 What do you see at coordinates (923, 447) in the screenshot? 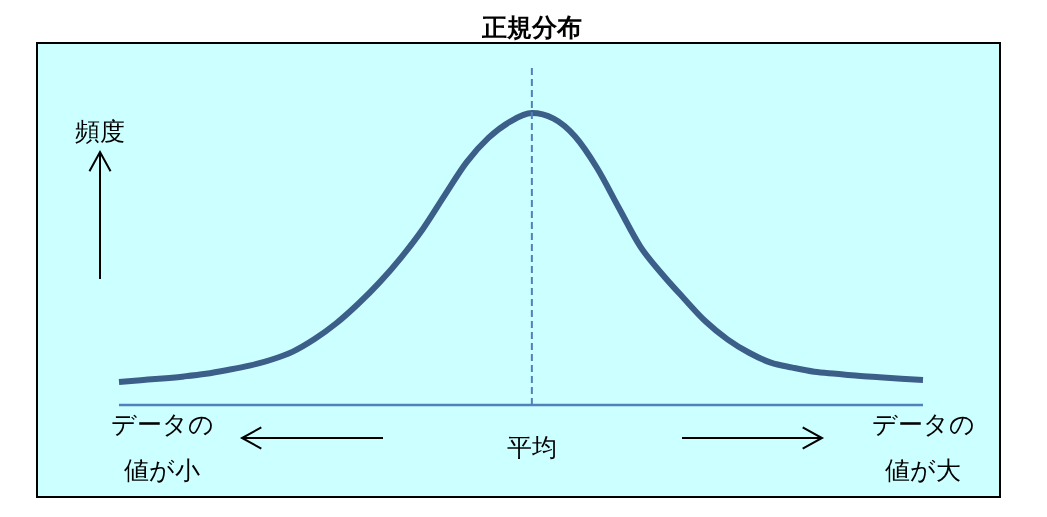
I see `x-tick-label: データの値が大` at bounding box center [923, 447].